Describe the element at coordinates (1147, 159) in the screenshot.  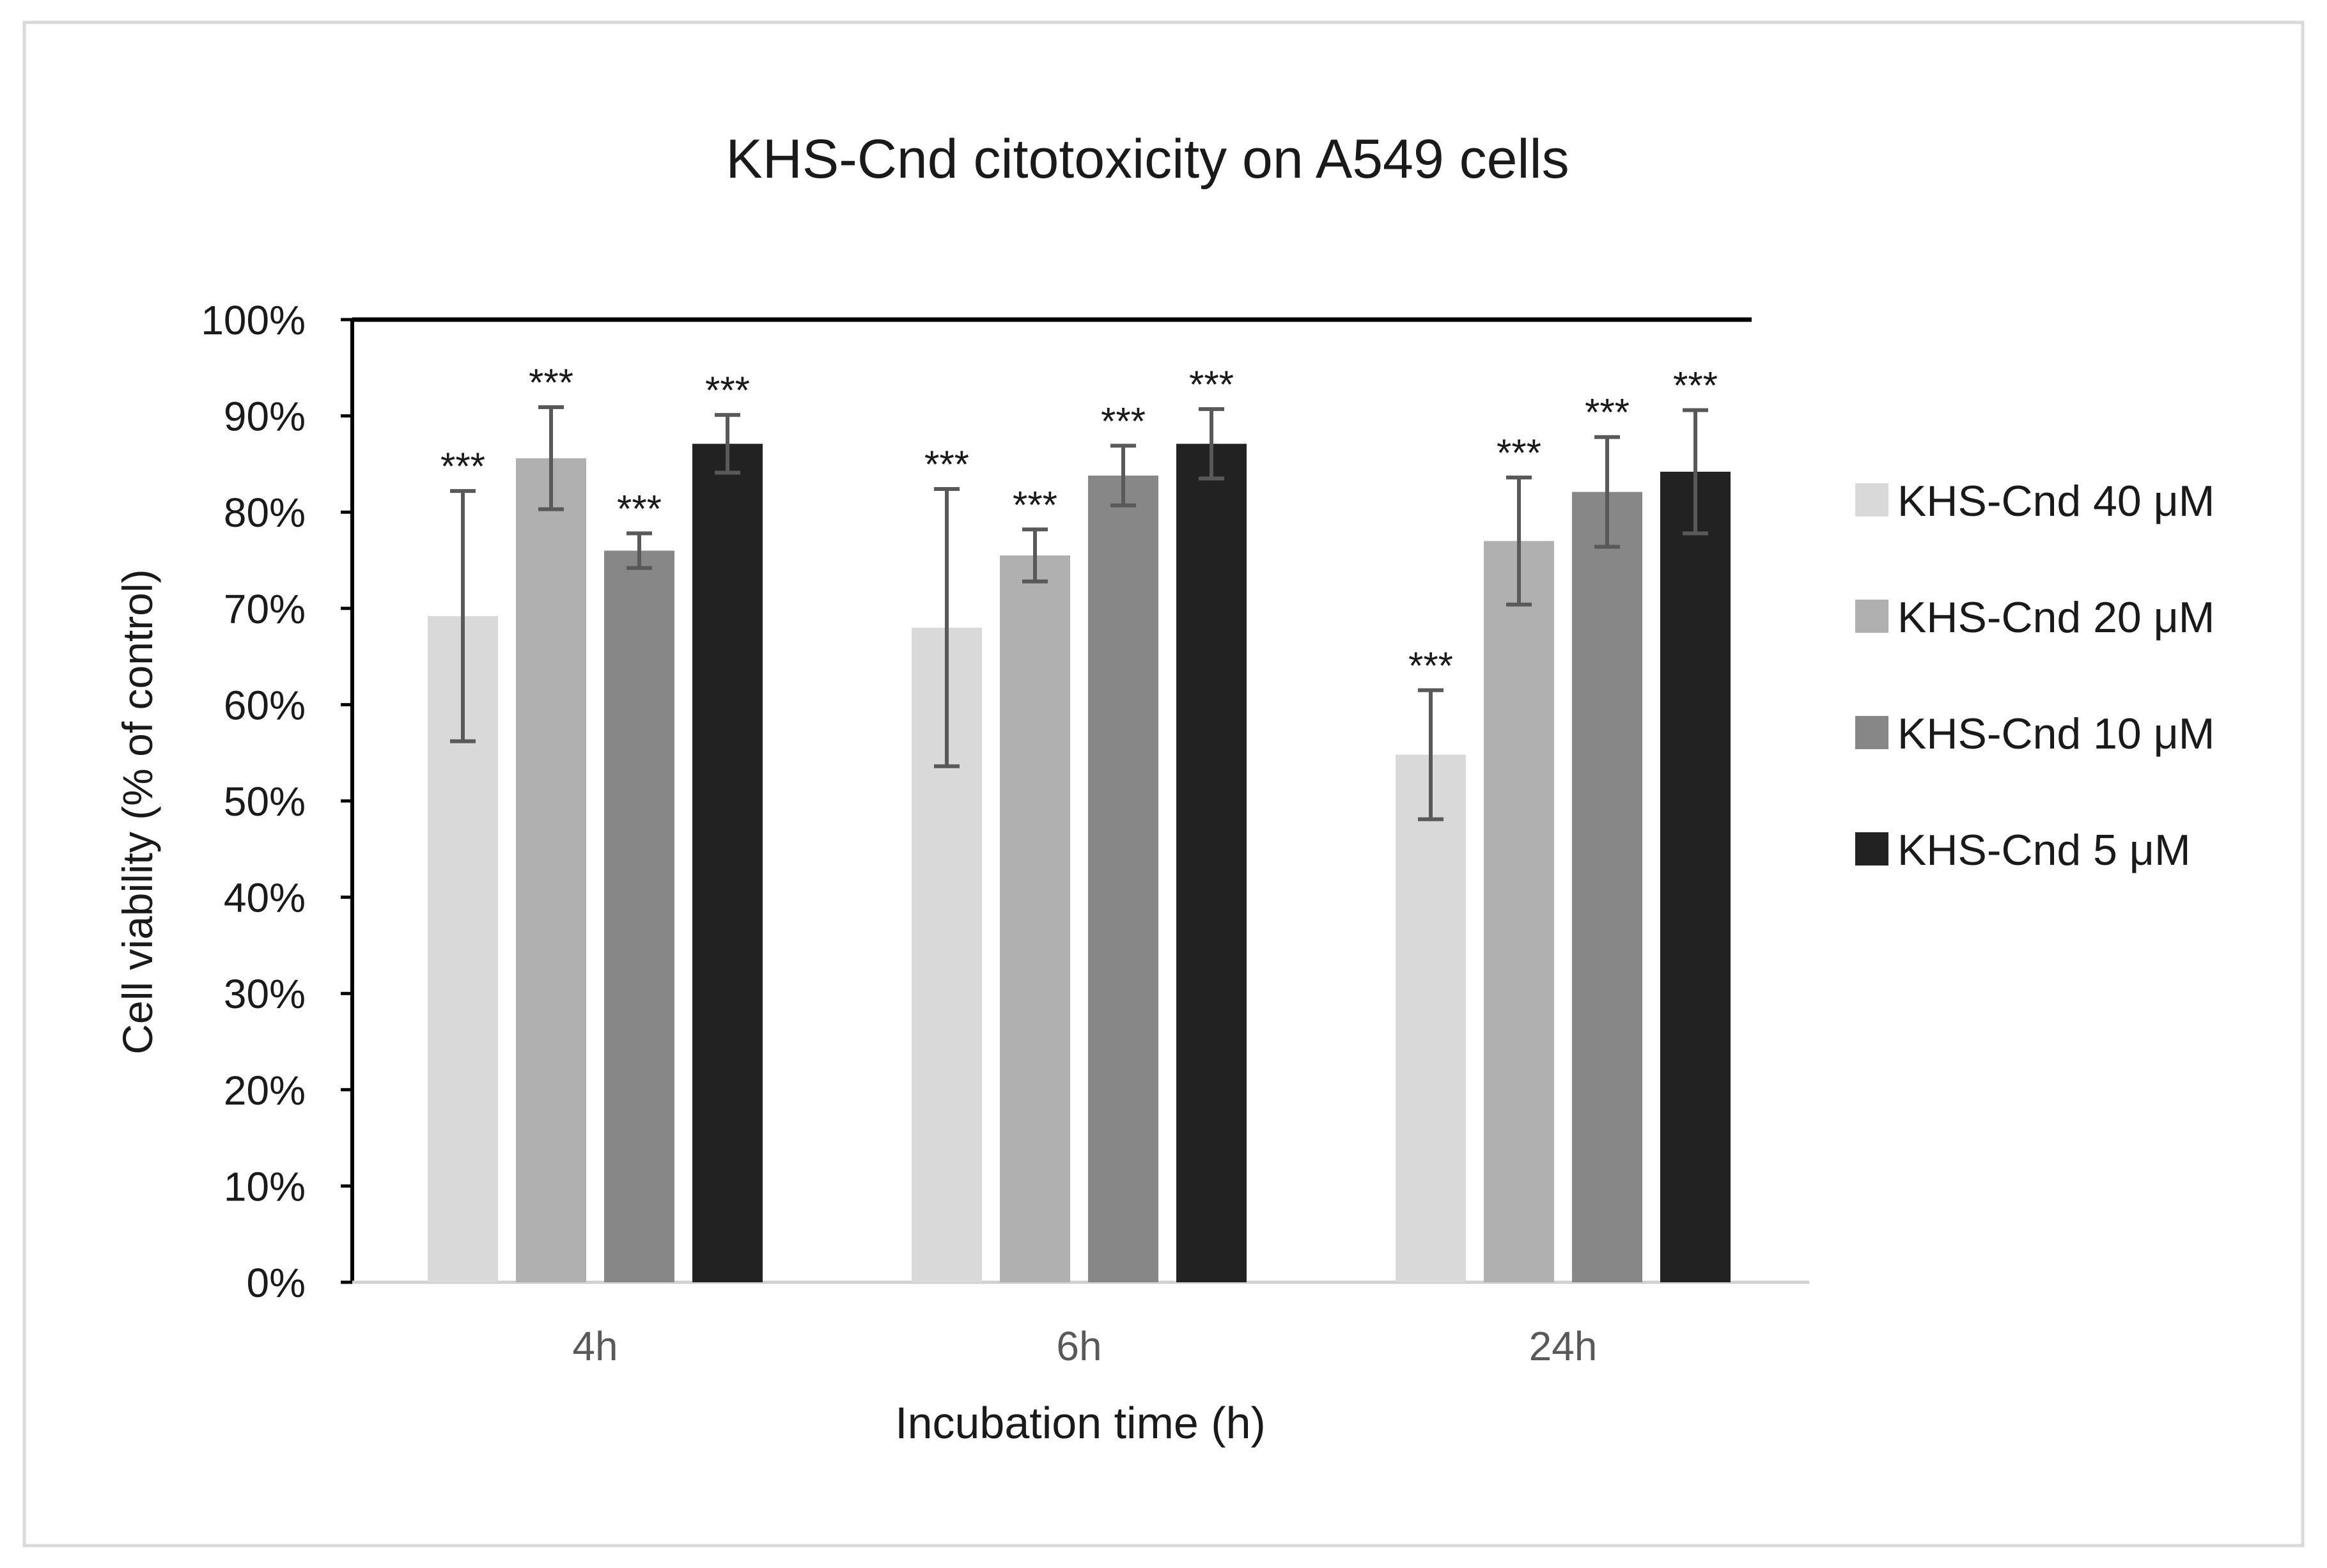
I see `chart-title: KHS-Cnd citotoxicity on A549 cells` at that location.